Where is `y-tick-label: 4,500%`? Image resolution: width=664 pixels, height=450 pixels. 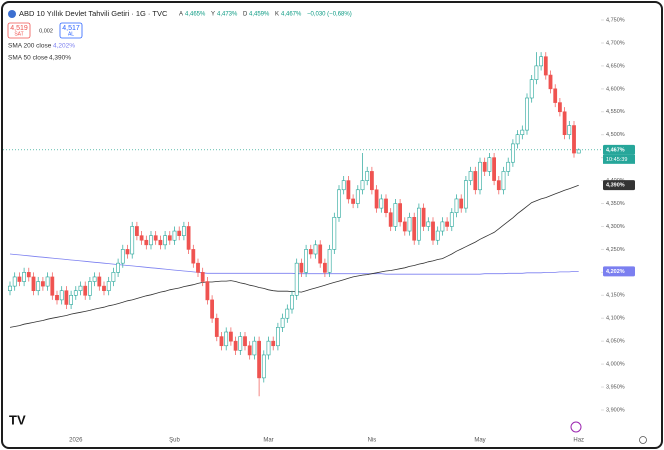 y-tick-label: 4,500% is located at coordinates (615, 135).